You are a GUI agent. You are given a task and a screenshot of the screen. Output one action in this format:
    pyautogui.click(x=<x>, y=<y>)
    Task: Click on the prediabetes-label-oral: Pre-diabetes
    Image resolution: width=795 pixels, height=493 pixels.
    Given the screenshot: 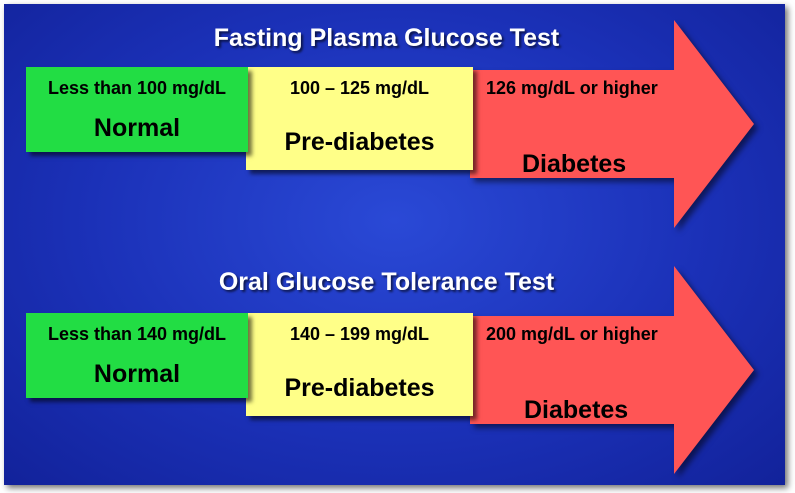 What is the action you would take?
    pyautogui.click(x=359, y=388)
    